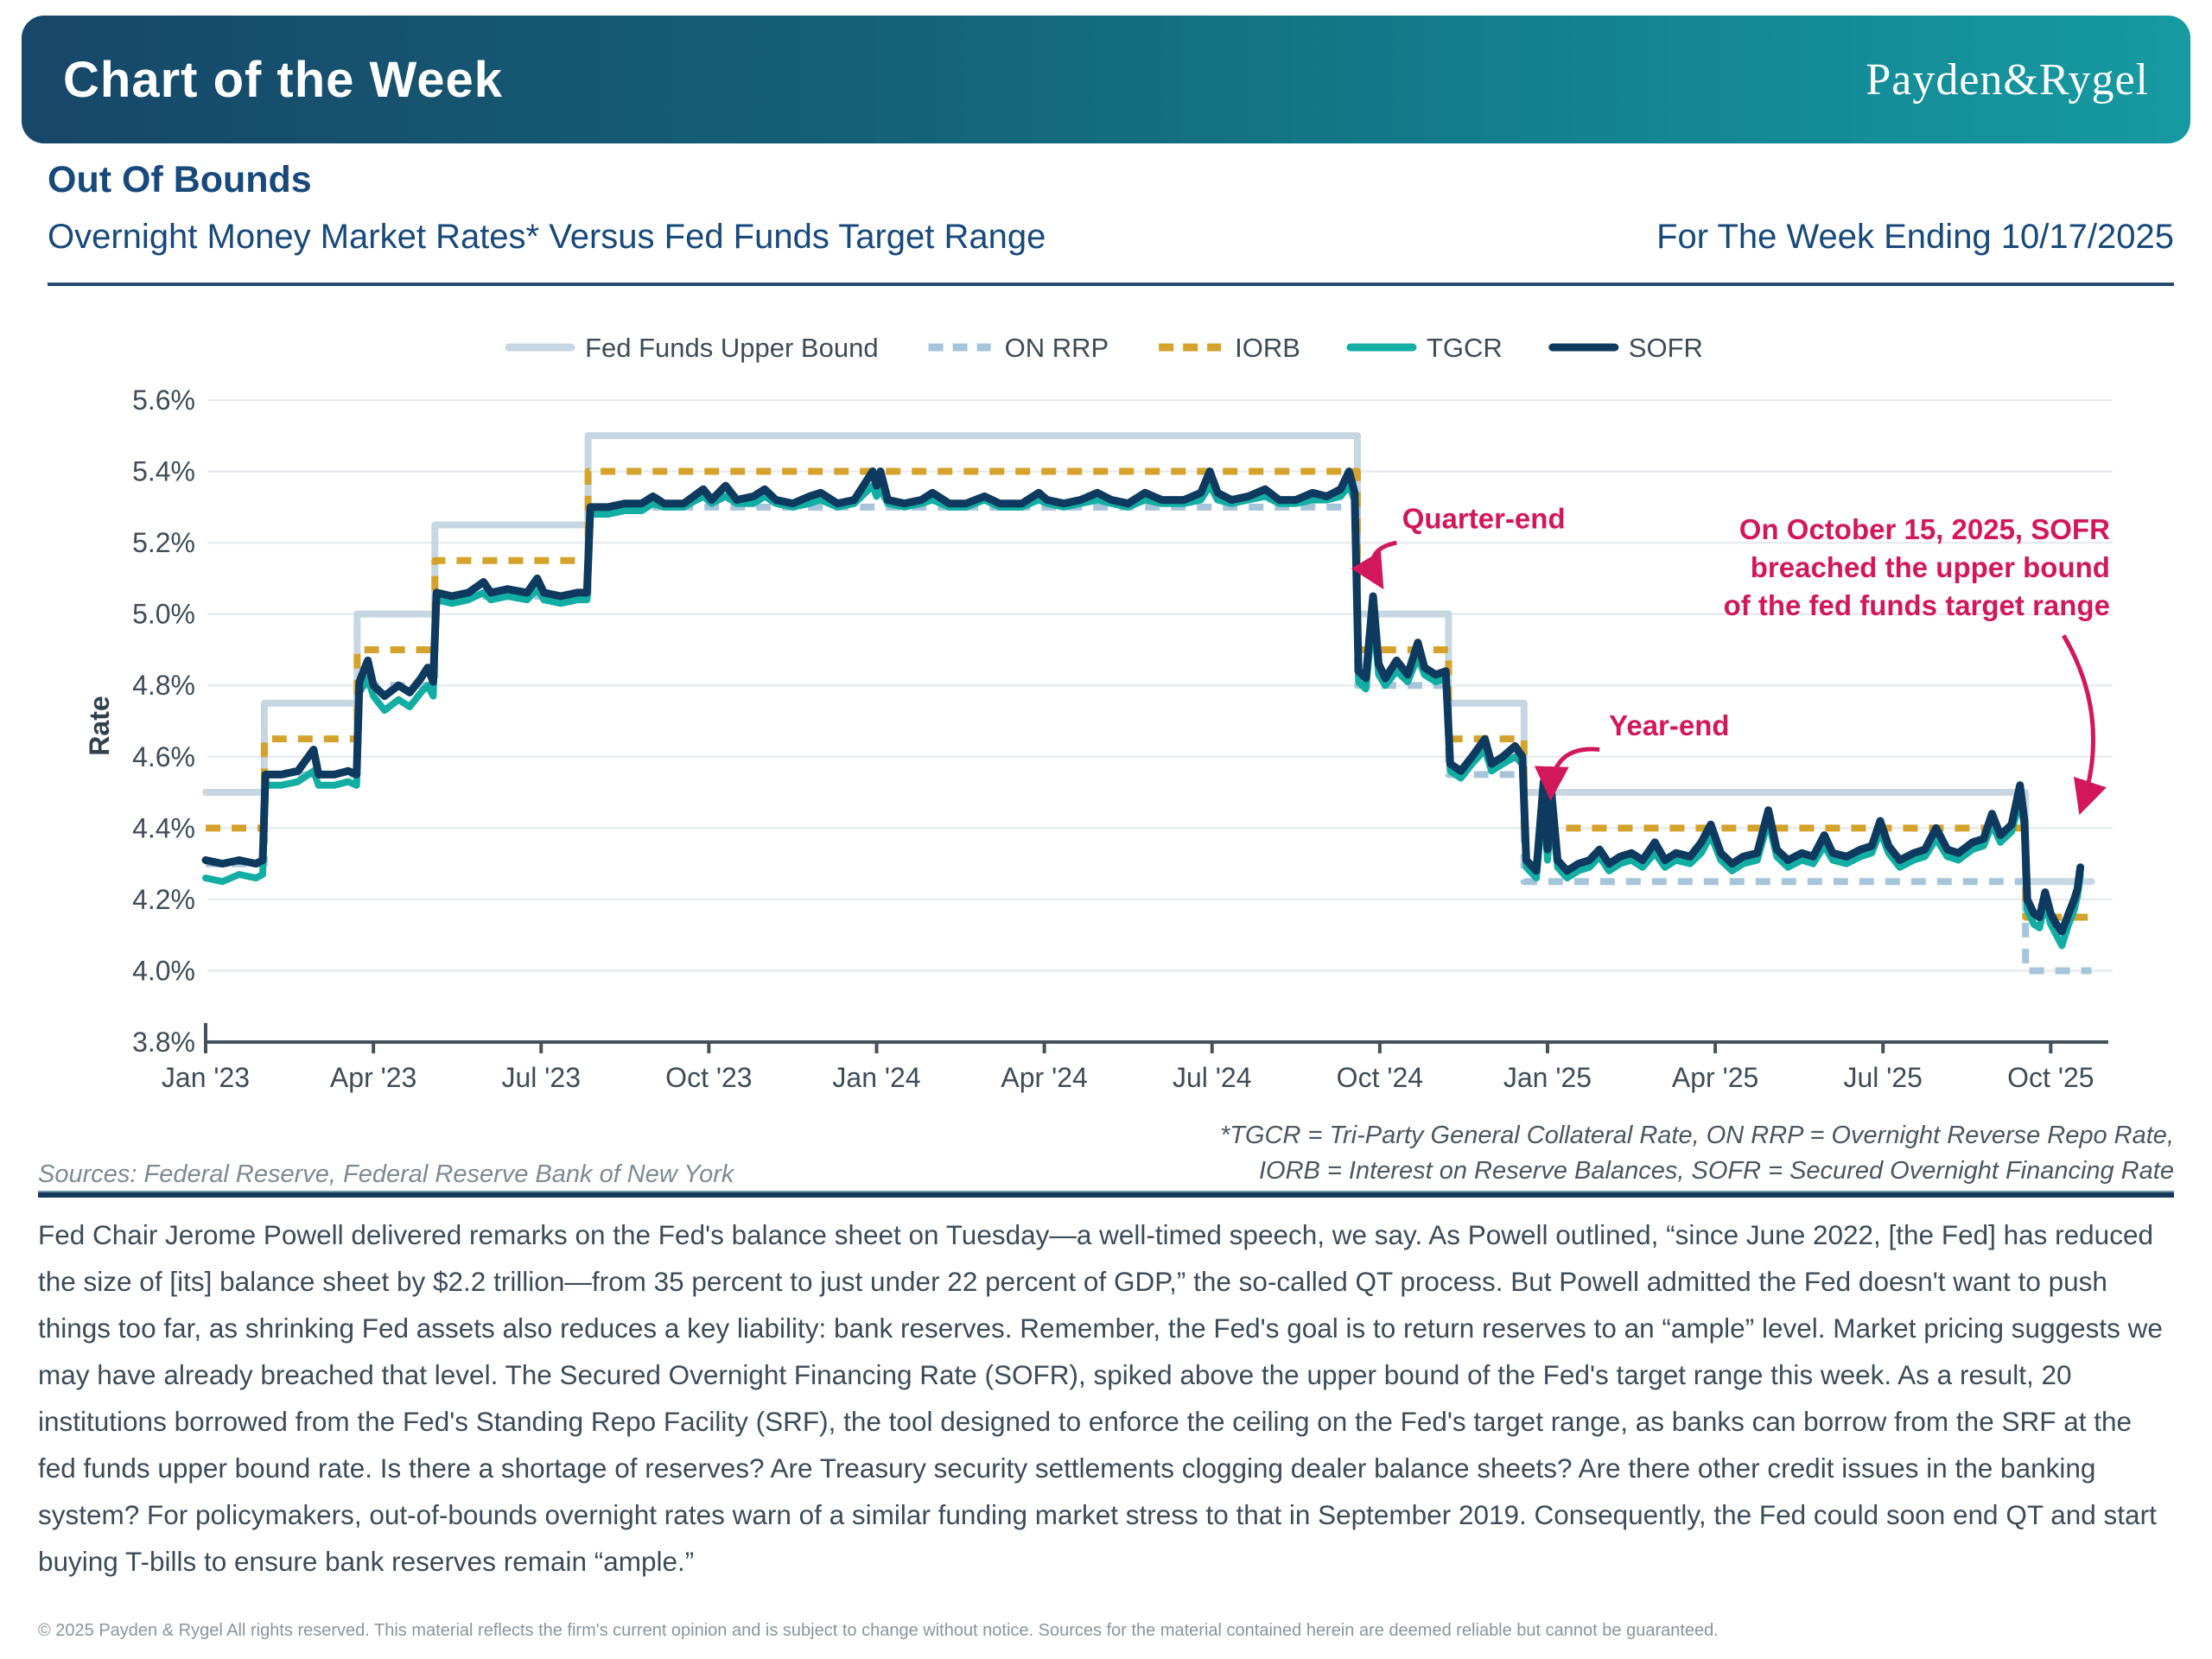 The height and width of the screenshot is (1659, 2212). I want to click on y-tick-label: 4.2%, so click(163, 899).